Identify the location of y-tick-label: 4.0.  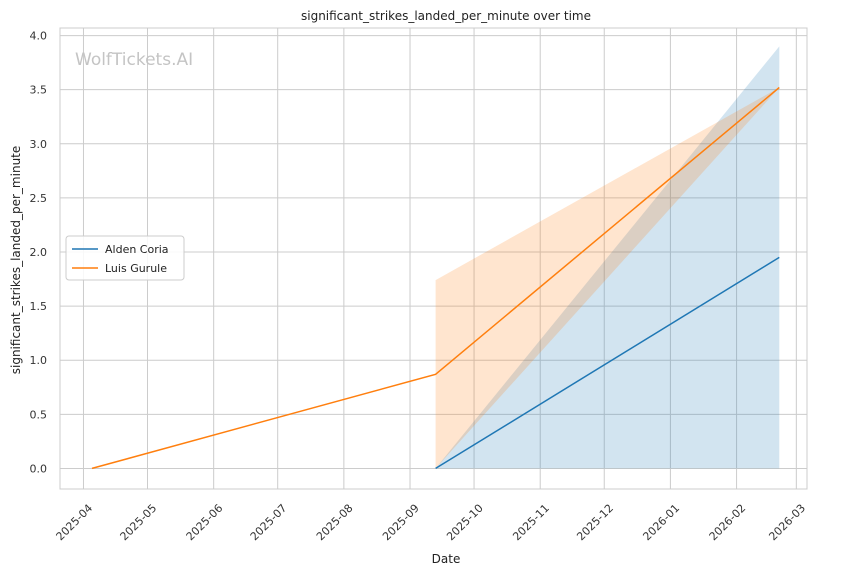
(39, 36).